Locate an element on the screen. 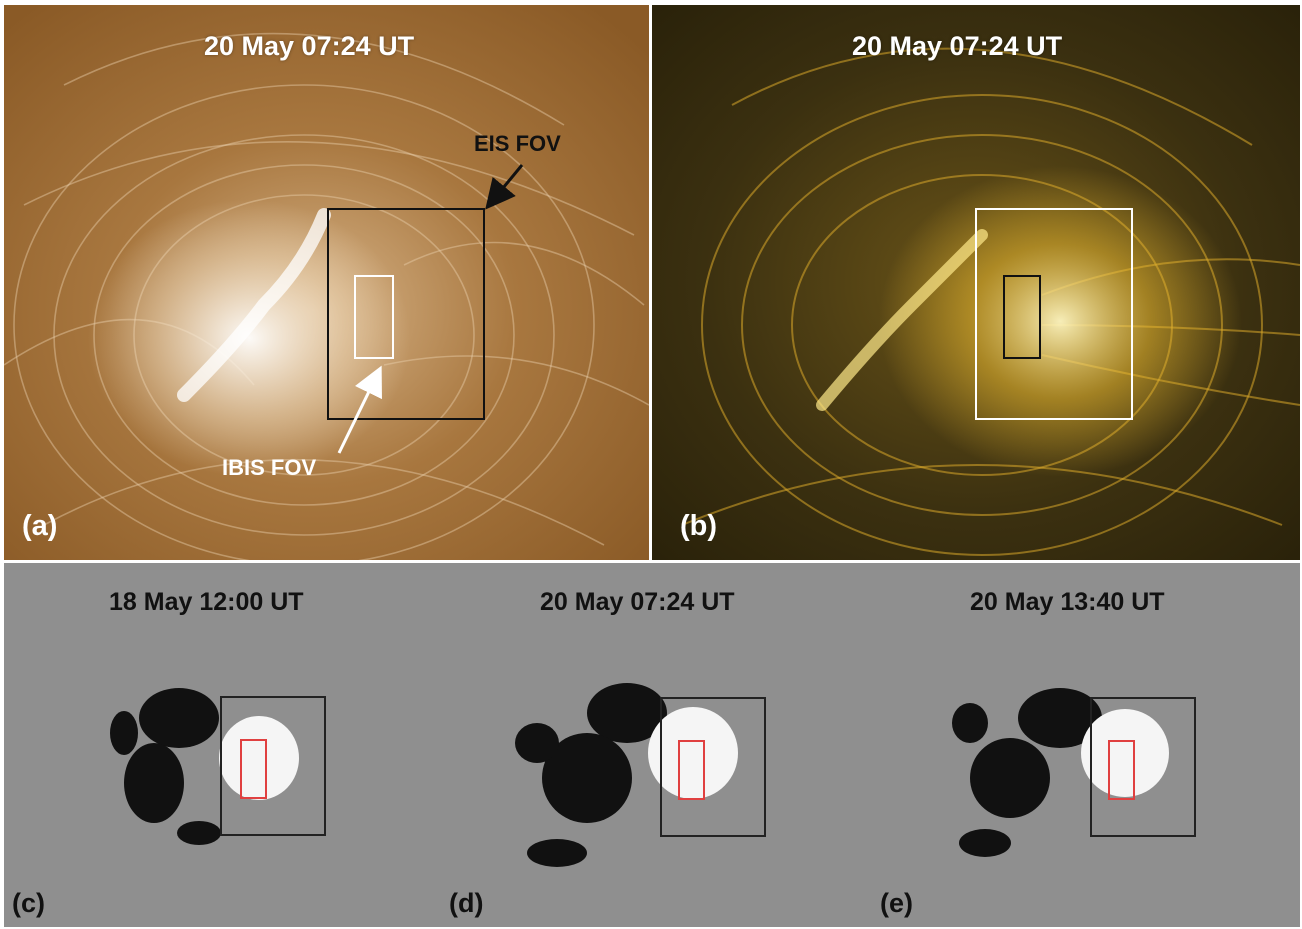 The width and height of the screenshot is (1302, 929). panel-e-image is located at coordinates (1085, 745).